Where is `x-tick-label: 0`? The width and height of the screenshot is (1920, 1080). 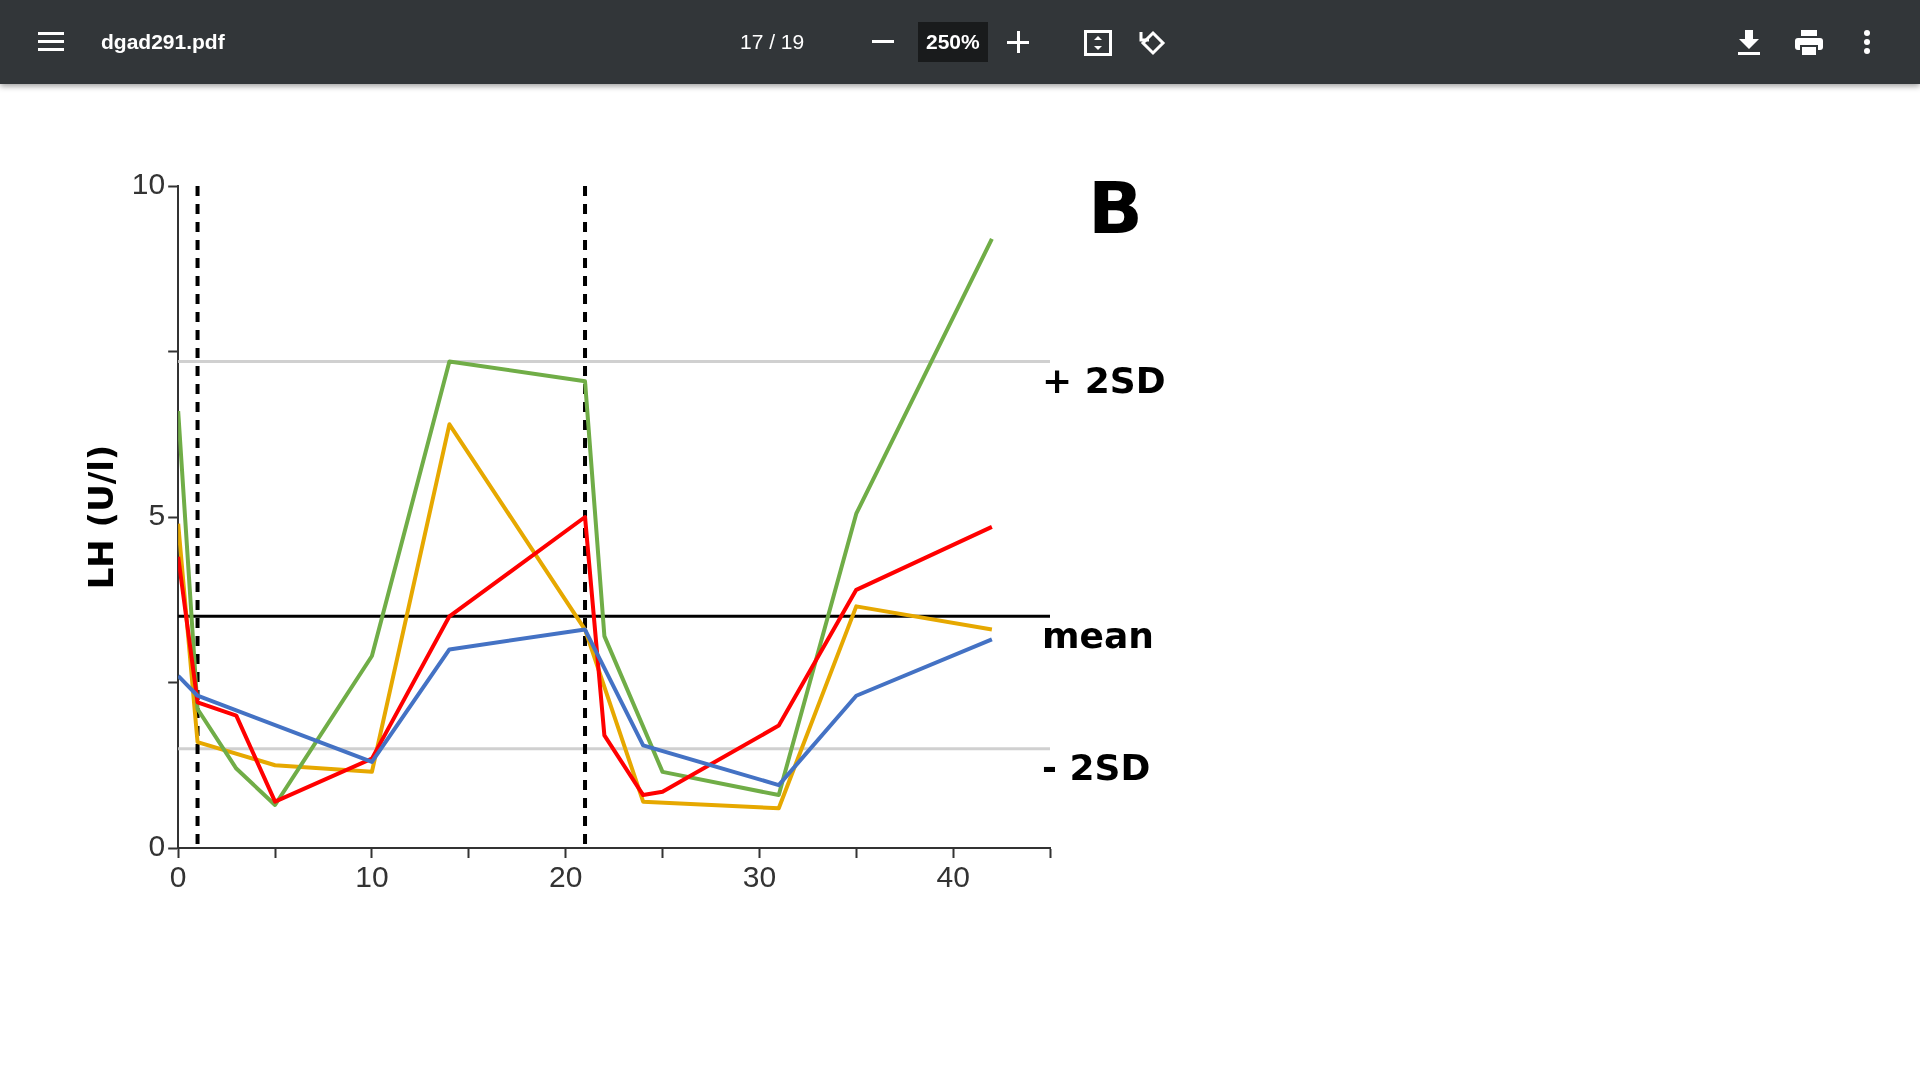 x-tick-label: 0 is located at coordinates (178, 877).